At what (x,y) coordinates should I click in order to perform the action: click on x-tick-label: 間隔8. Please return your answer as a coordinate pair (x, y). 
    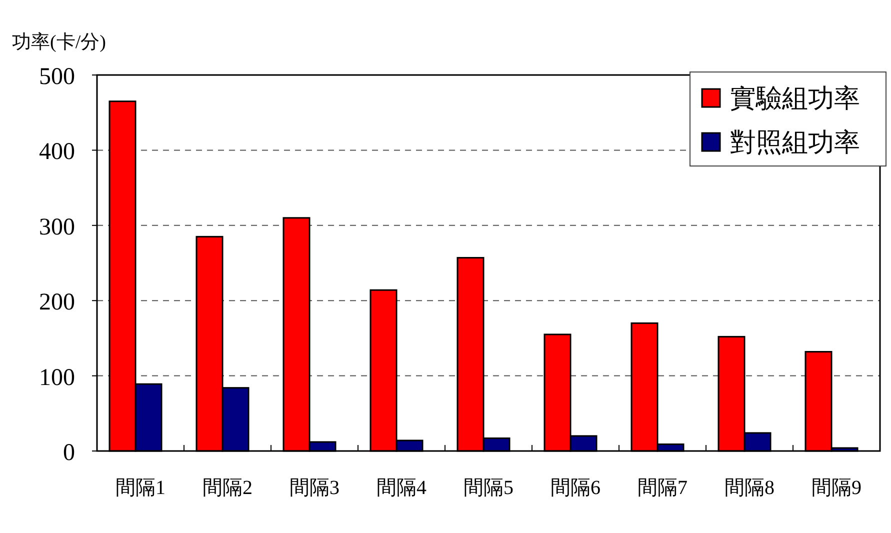
    Looking at the image, I should click on (749, 488).